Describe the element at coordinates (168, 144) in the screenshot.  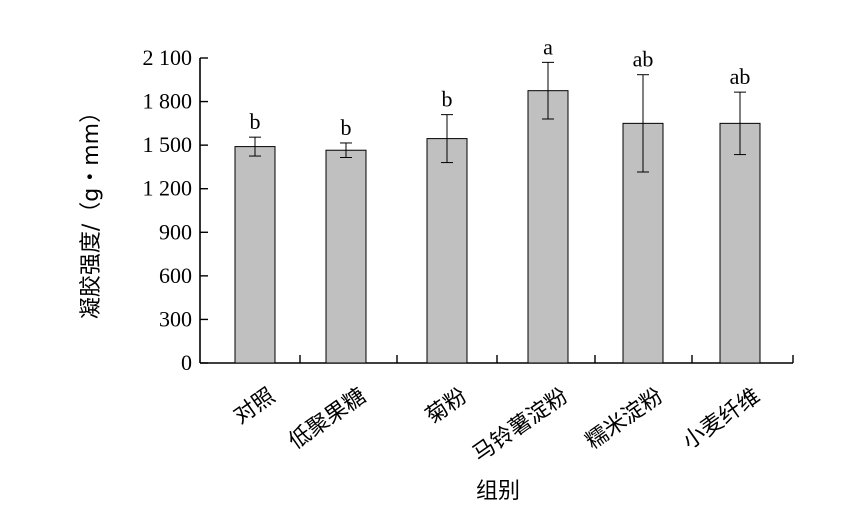
I see `y-tick-label: 1 500` at that location.